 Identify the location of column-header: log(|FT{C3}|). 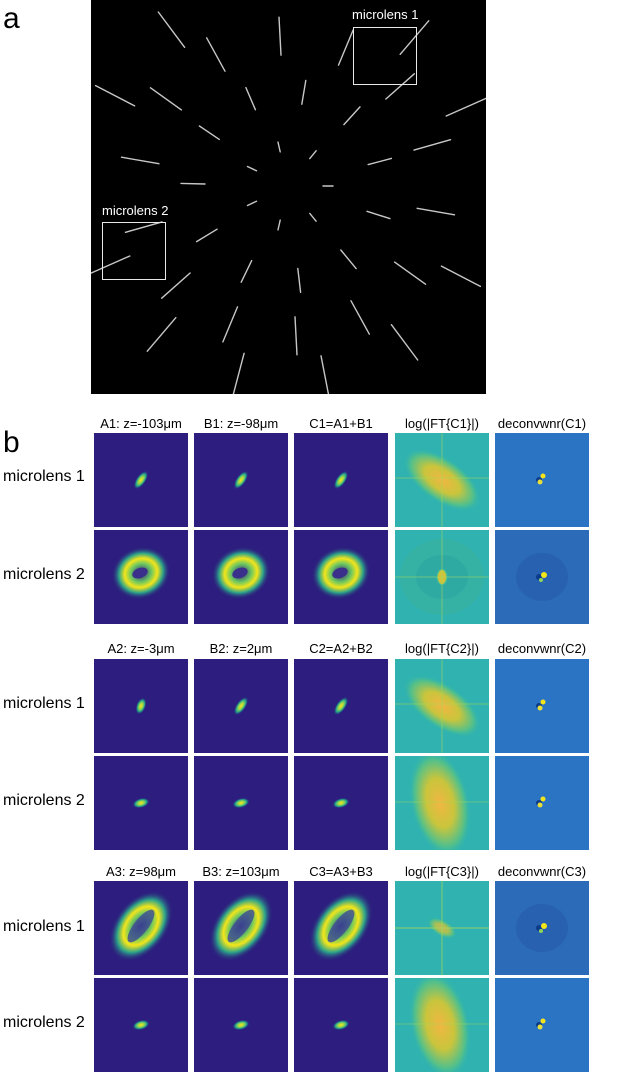
(442, 871).